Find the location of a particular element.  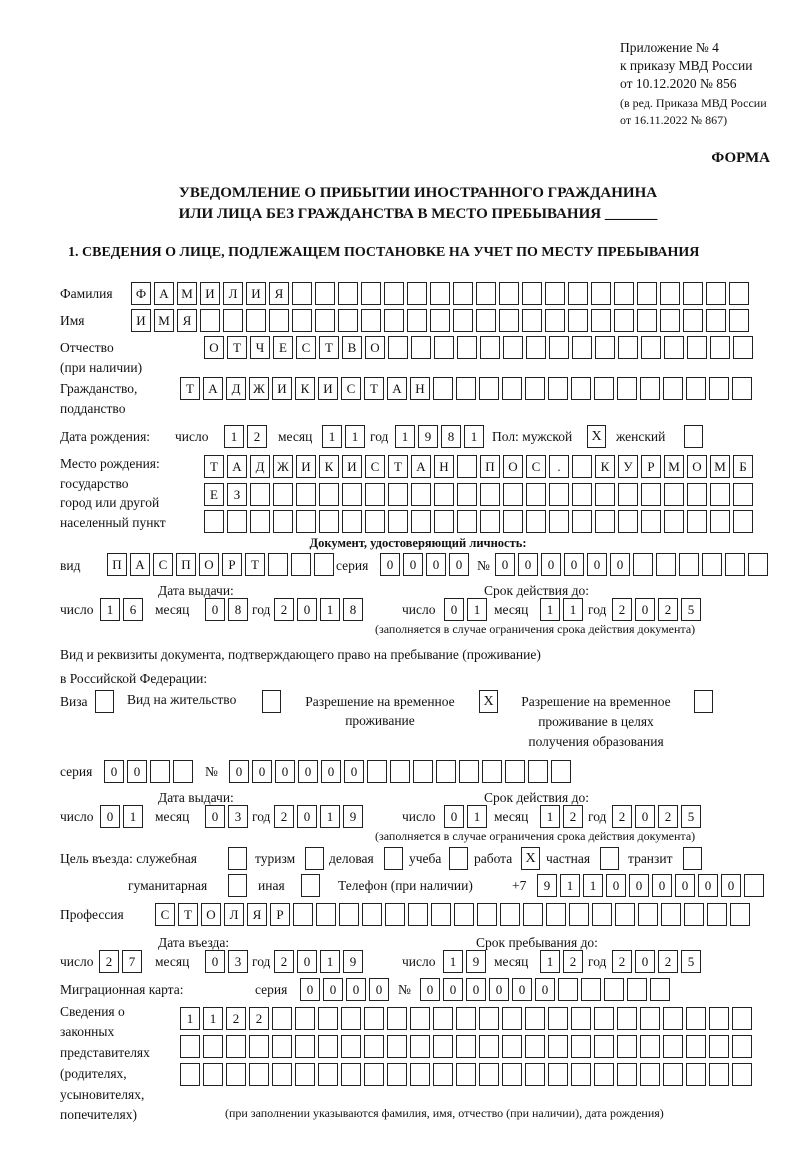

temp-permit-checkbox: X is located at coordinates (488, 701).